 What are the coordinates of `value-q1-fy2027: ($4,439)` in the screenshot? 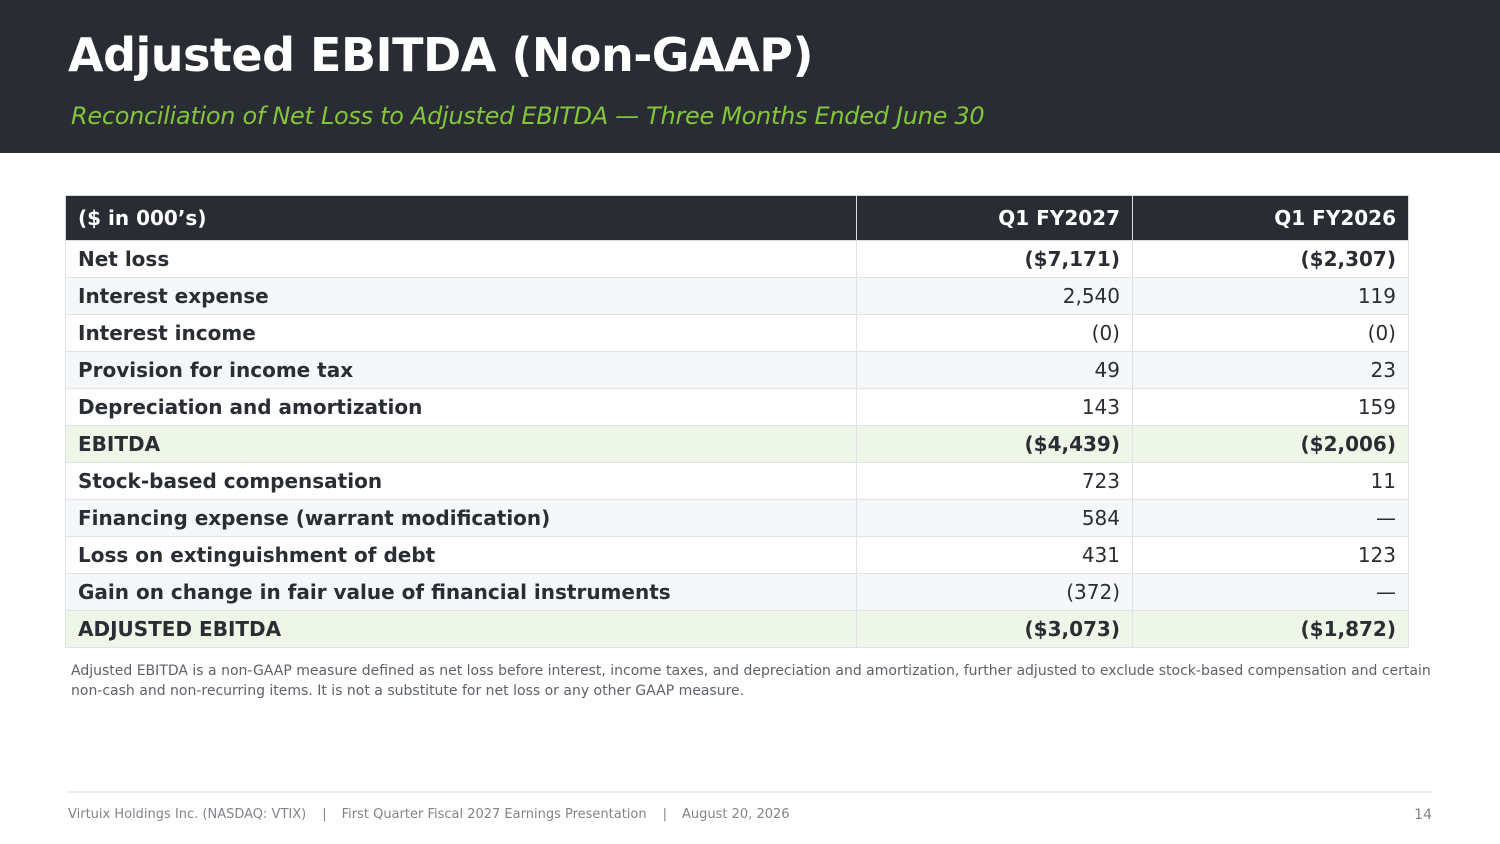 It's located at (994, 444).